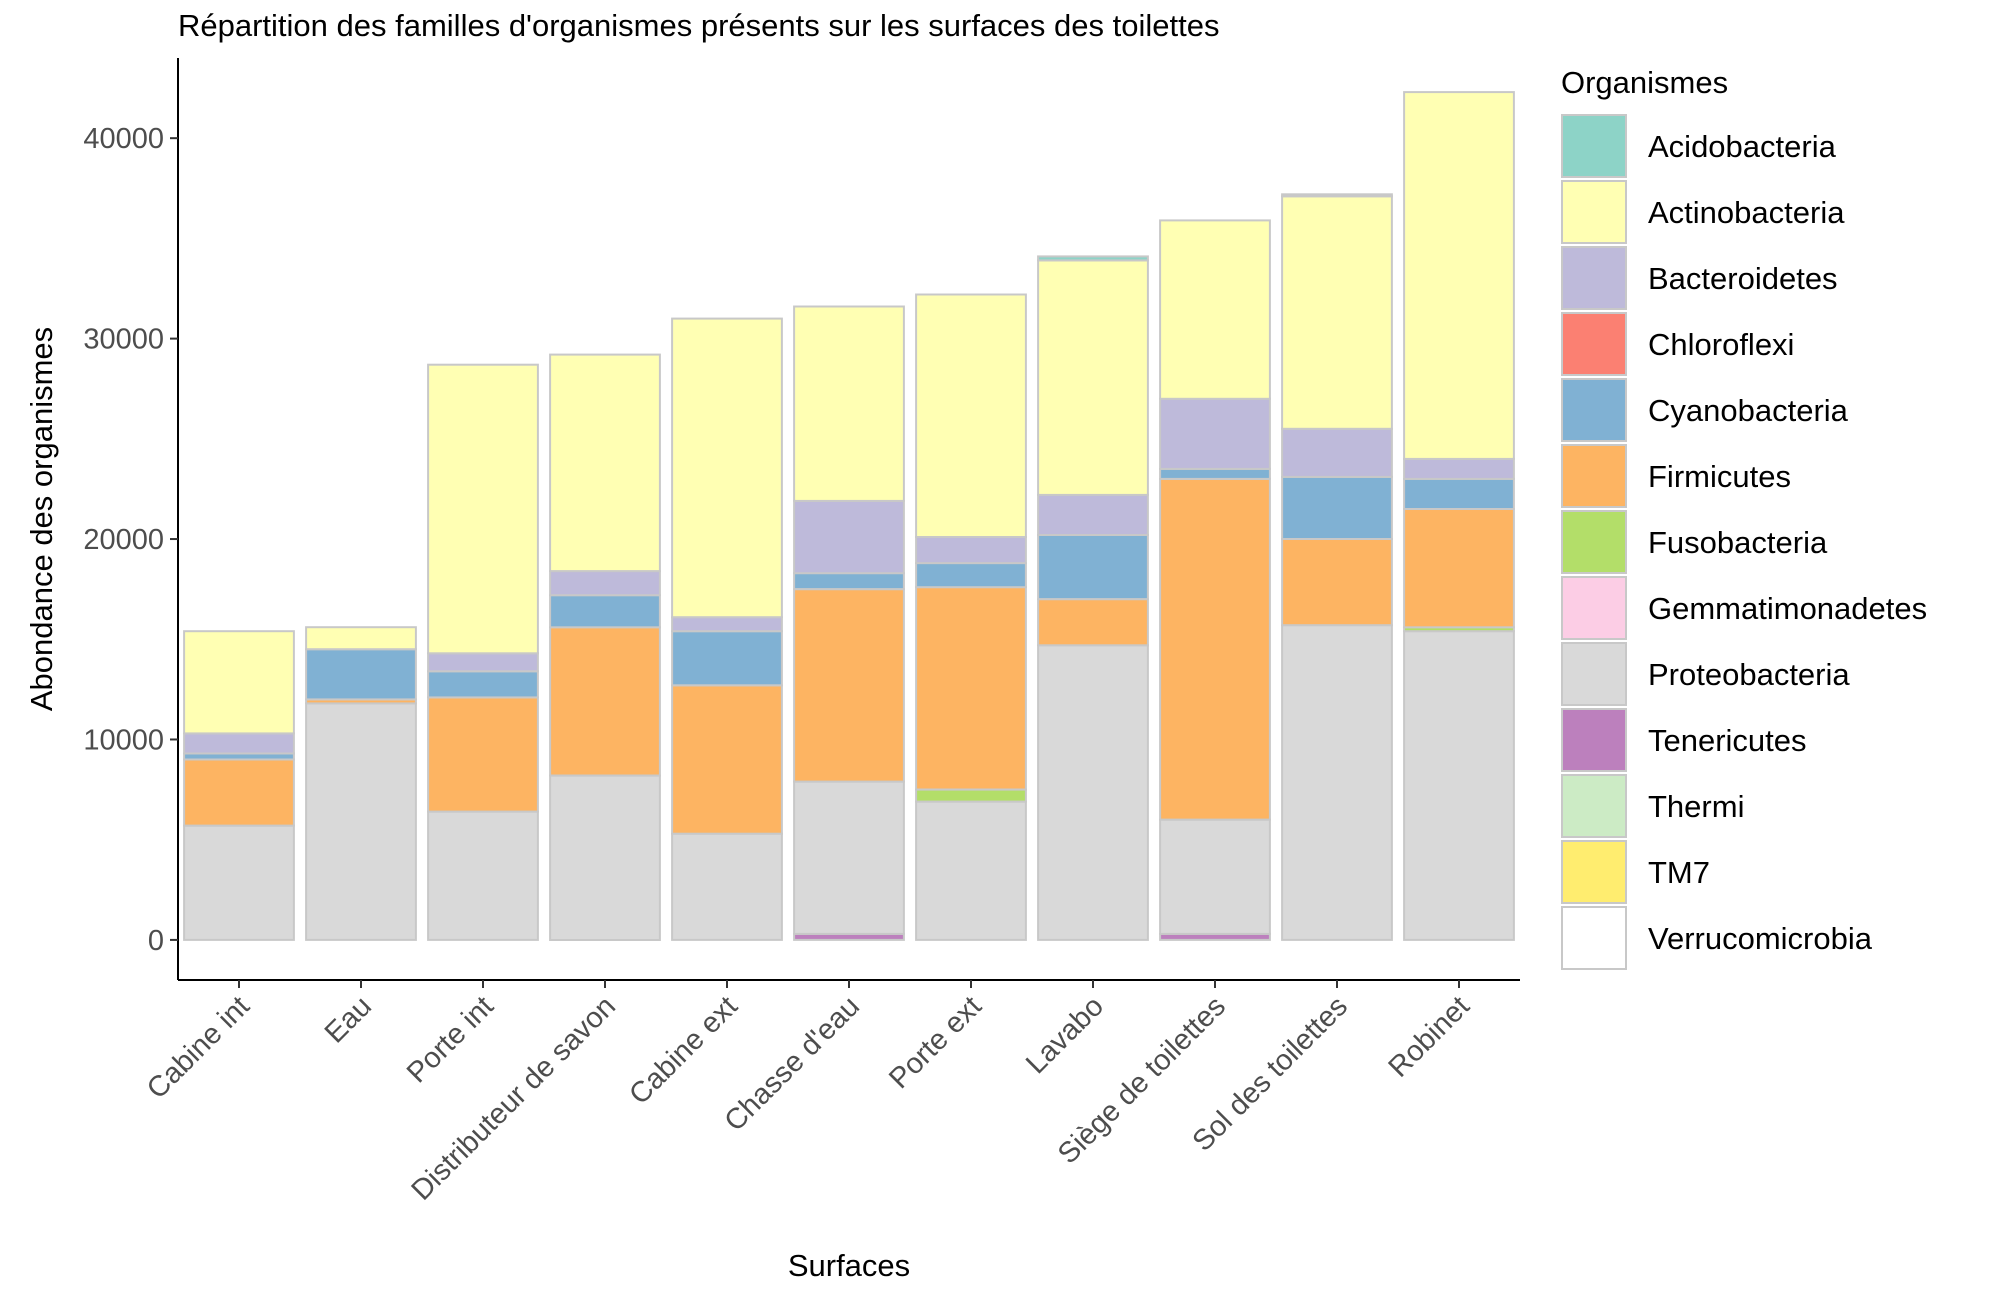 The width and height of the screenshot is (1996, 1290). I want to click on bar-lavabo-proteobacteria, so click(1093, 792).